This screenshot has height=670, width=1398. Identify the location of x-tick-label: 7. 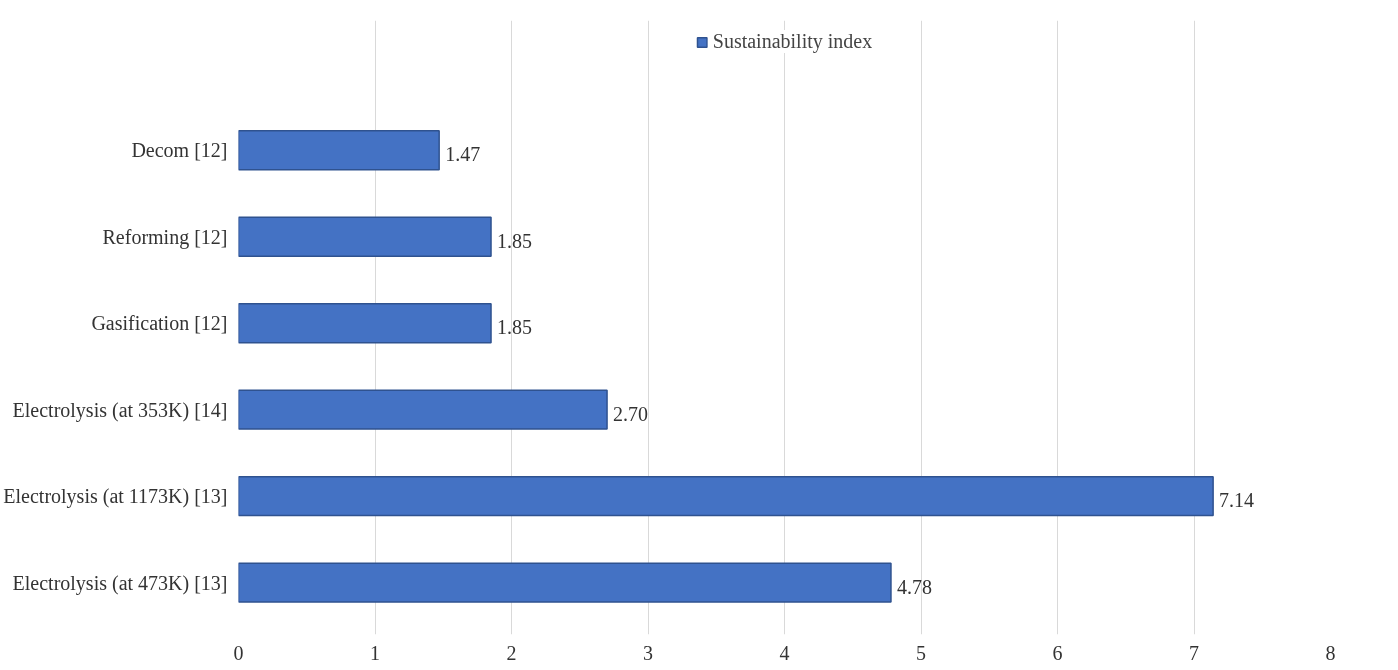
(1194, 652).